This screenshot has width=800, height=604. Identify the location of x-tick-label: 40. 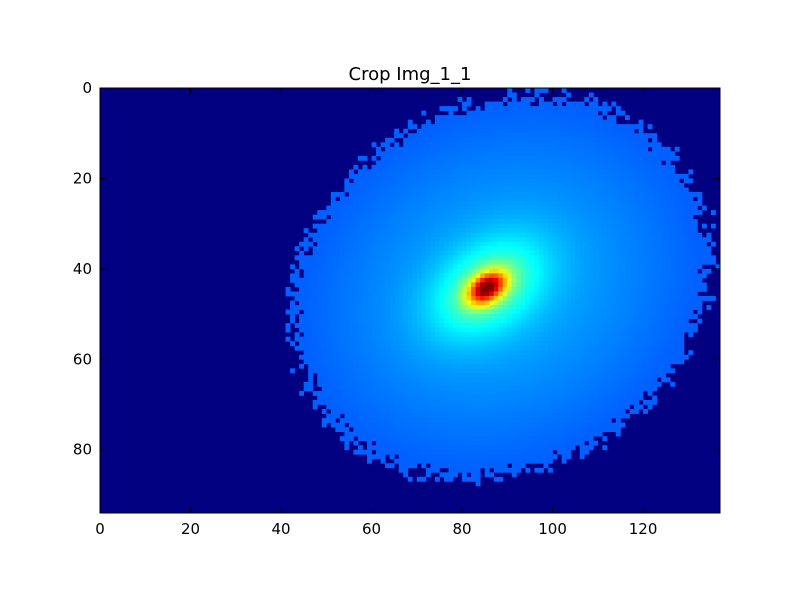
(280, 529).